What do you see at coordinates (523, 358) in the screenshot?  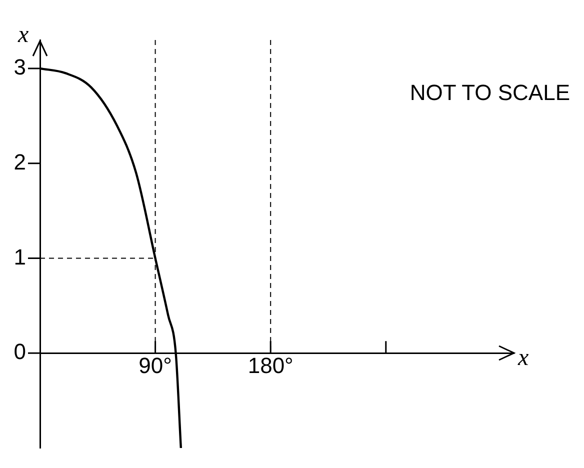 I see `x-axis-title: x` at bounding box center [523, 358].